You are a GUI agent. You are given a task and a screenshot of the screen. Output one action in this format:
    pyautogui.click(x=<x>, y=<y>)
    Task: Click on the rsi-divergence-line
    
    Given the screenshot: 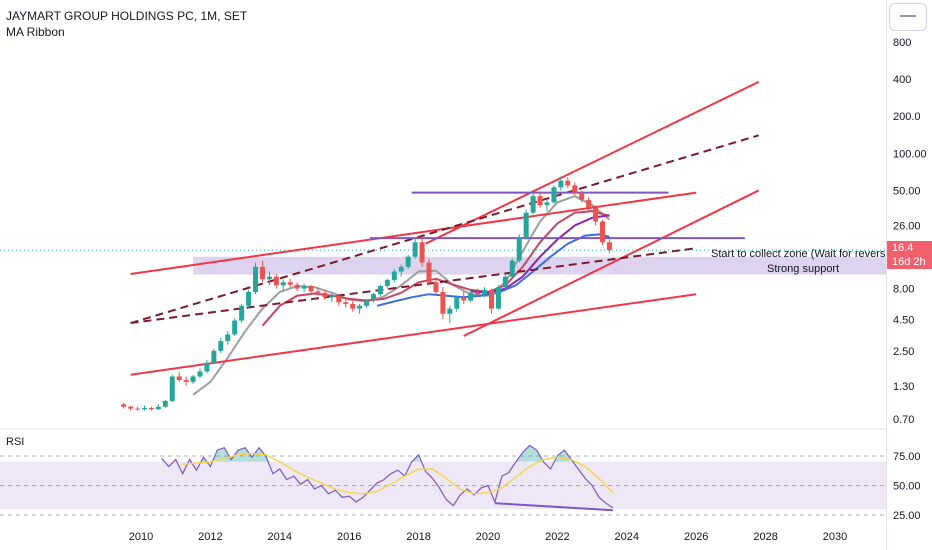 What is the action you would take?
    pyautogui.click(x=553, y=507)
    